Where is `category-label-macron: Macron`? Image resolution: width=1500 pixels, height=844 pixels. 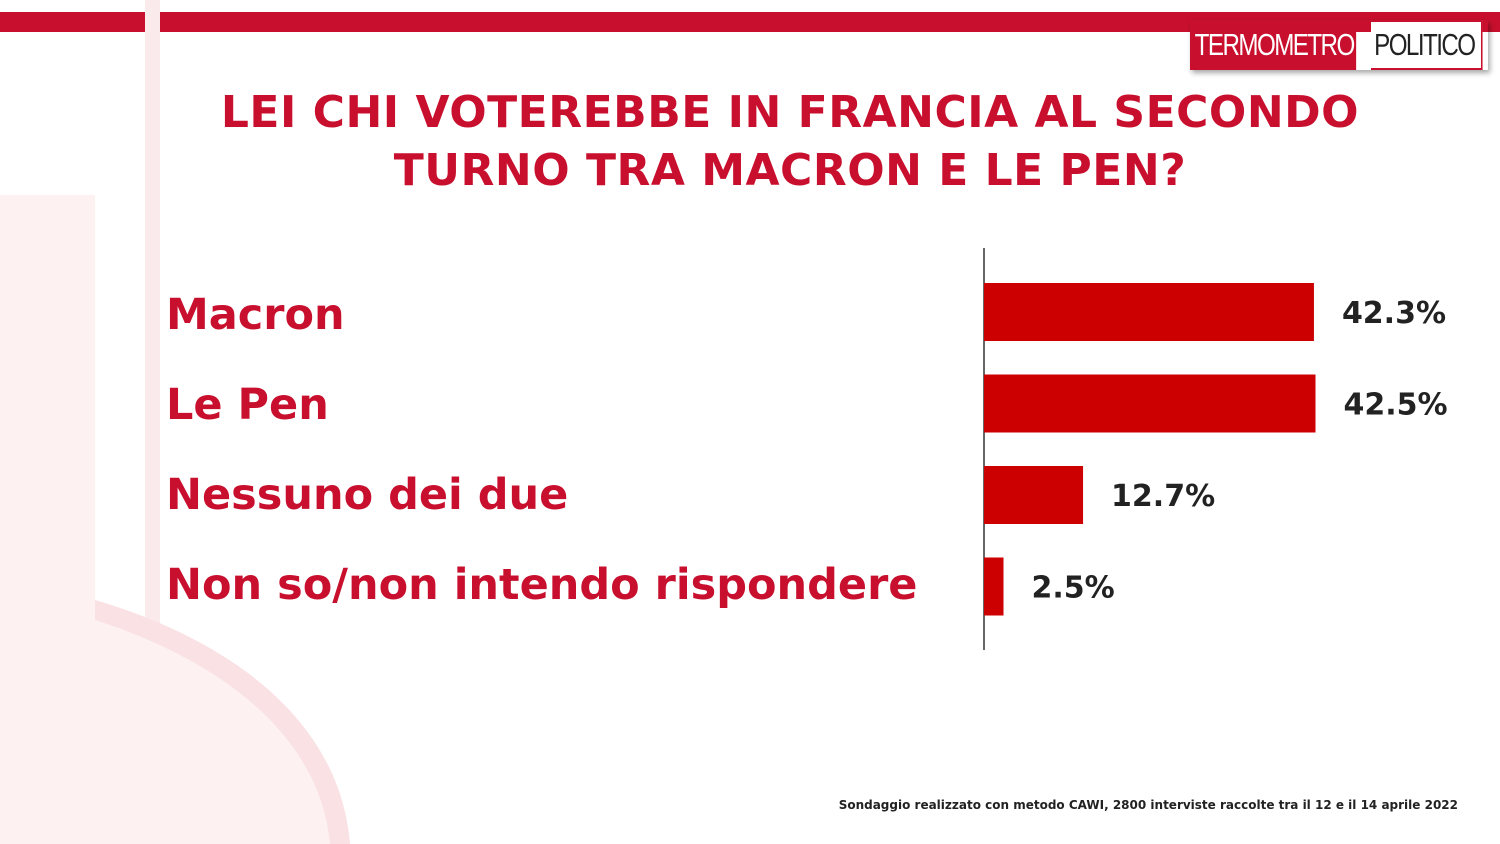 category-label-macron: Macron is located at coordinates (255, 315).